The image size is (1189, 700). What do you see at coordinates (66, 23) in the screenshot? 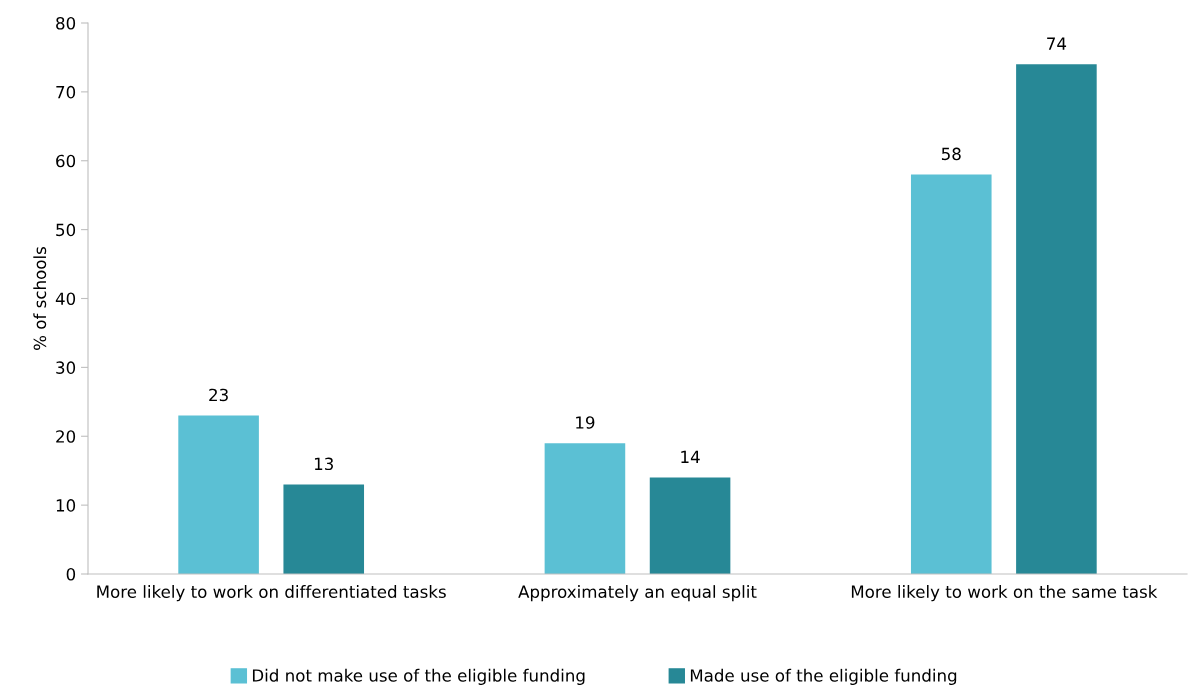
I see `y-tick-label: 80` at bounding box center [66, 23].